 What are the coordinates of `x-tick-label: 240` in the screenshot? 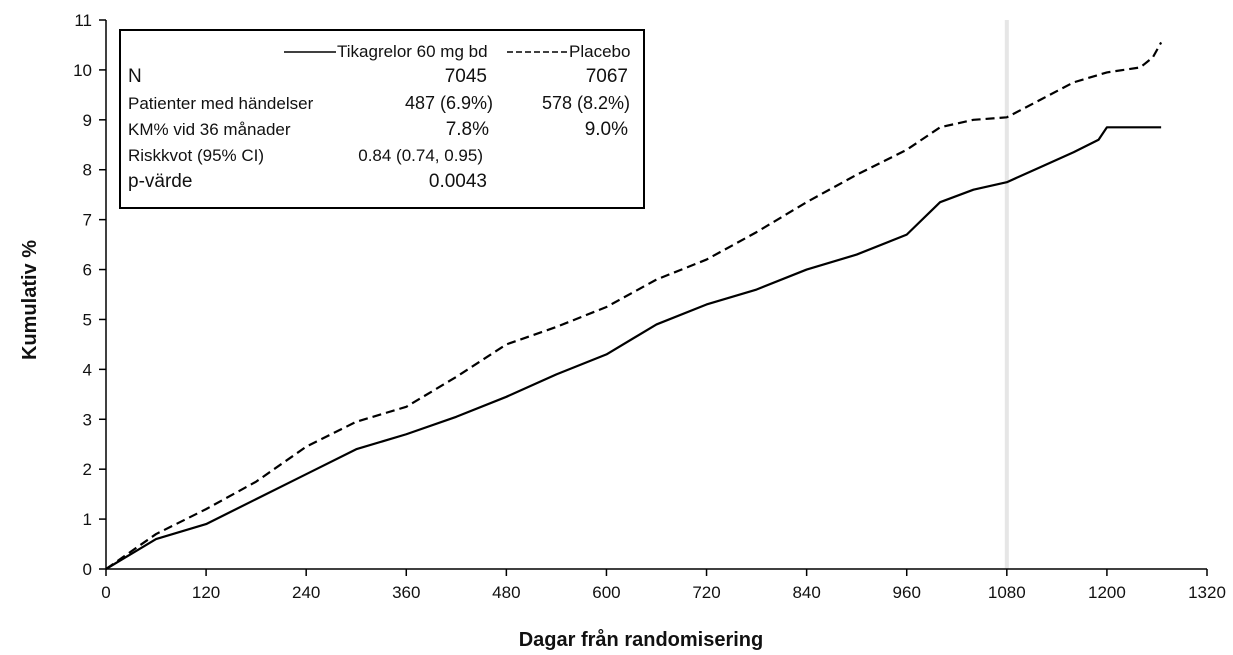 It's located at (306, 592).